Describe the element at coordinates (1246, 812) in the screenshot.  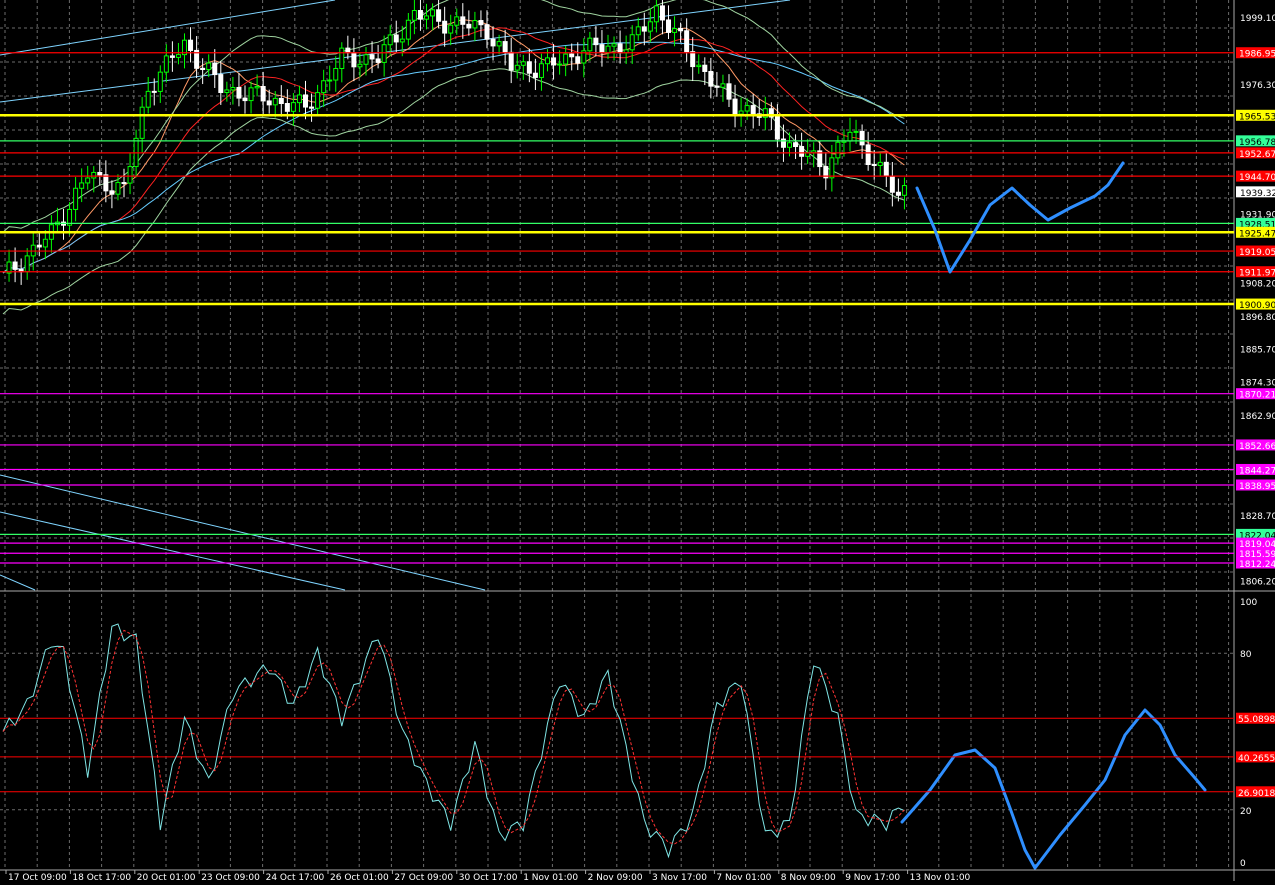
I see `osc-axis-tick: 20` at that location.